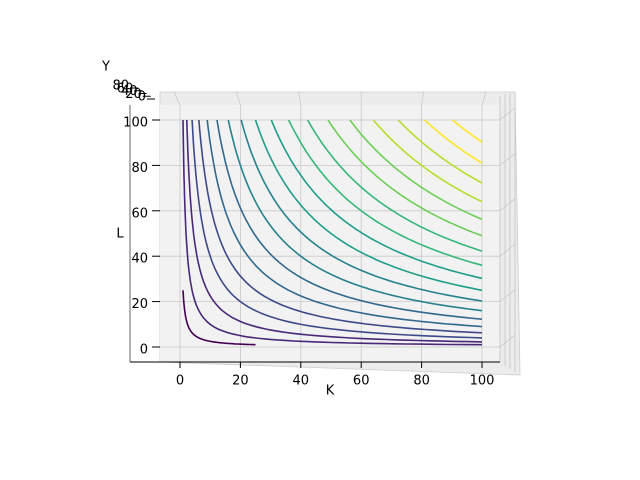  I want to click on z-axis-label: Y, so click(105, 67).